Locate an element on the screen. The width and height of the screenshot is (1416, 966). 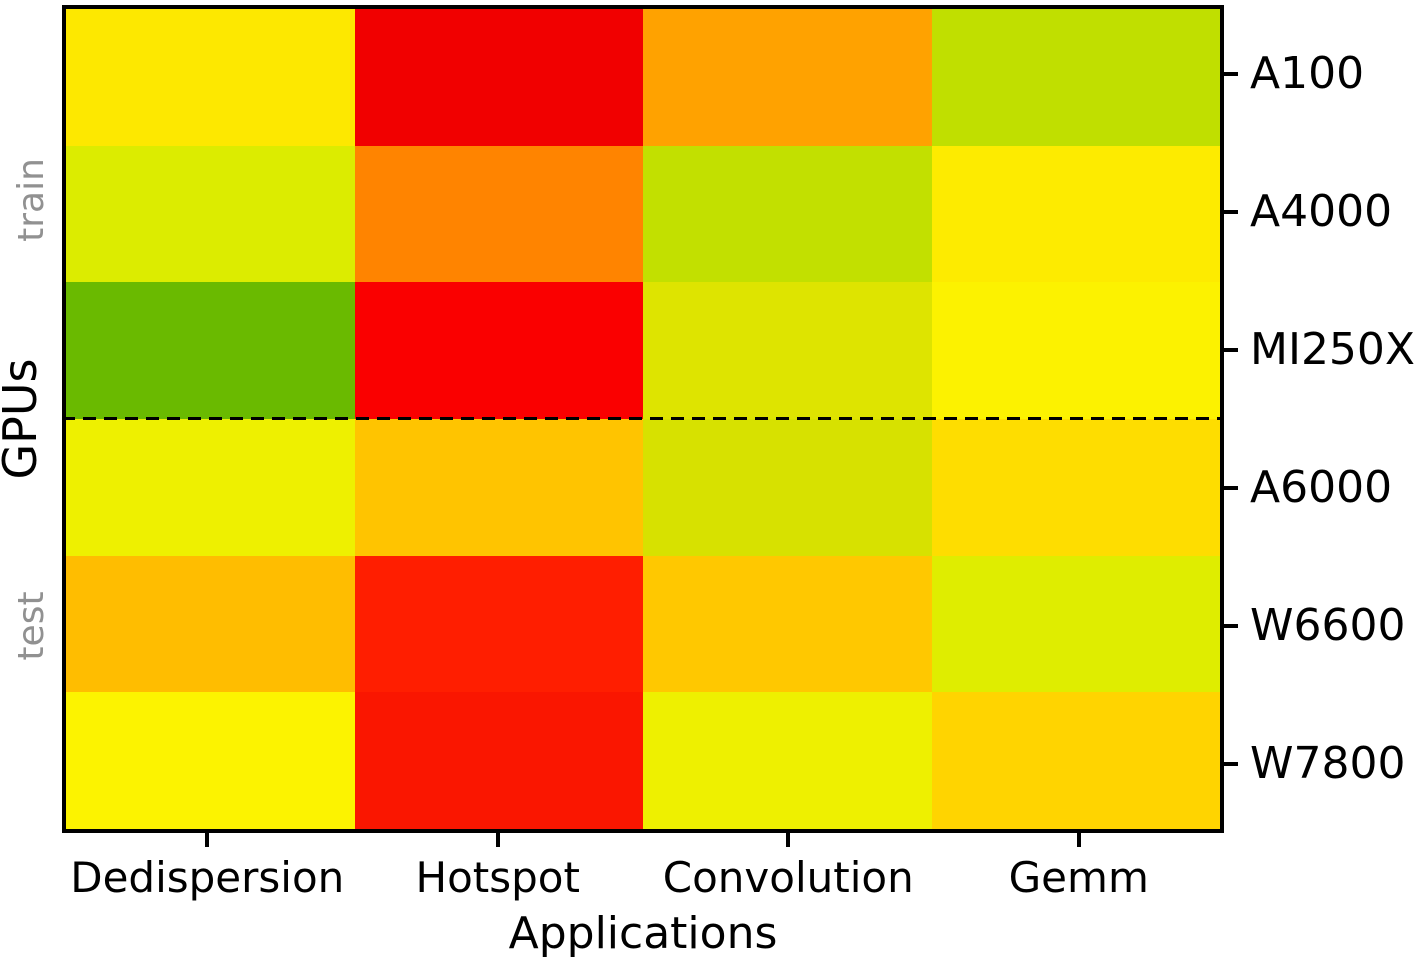
y-tick-A6000 is located at coordinates (1231, 488).